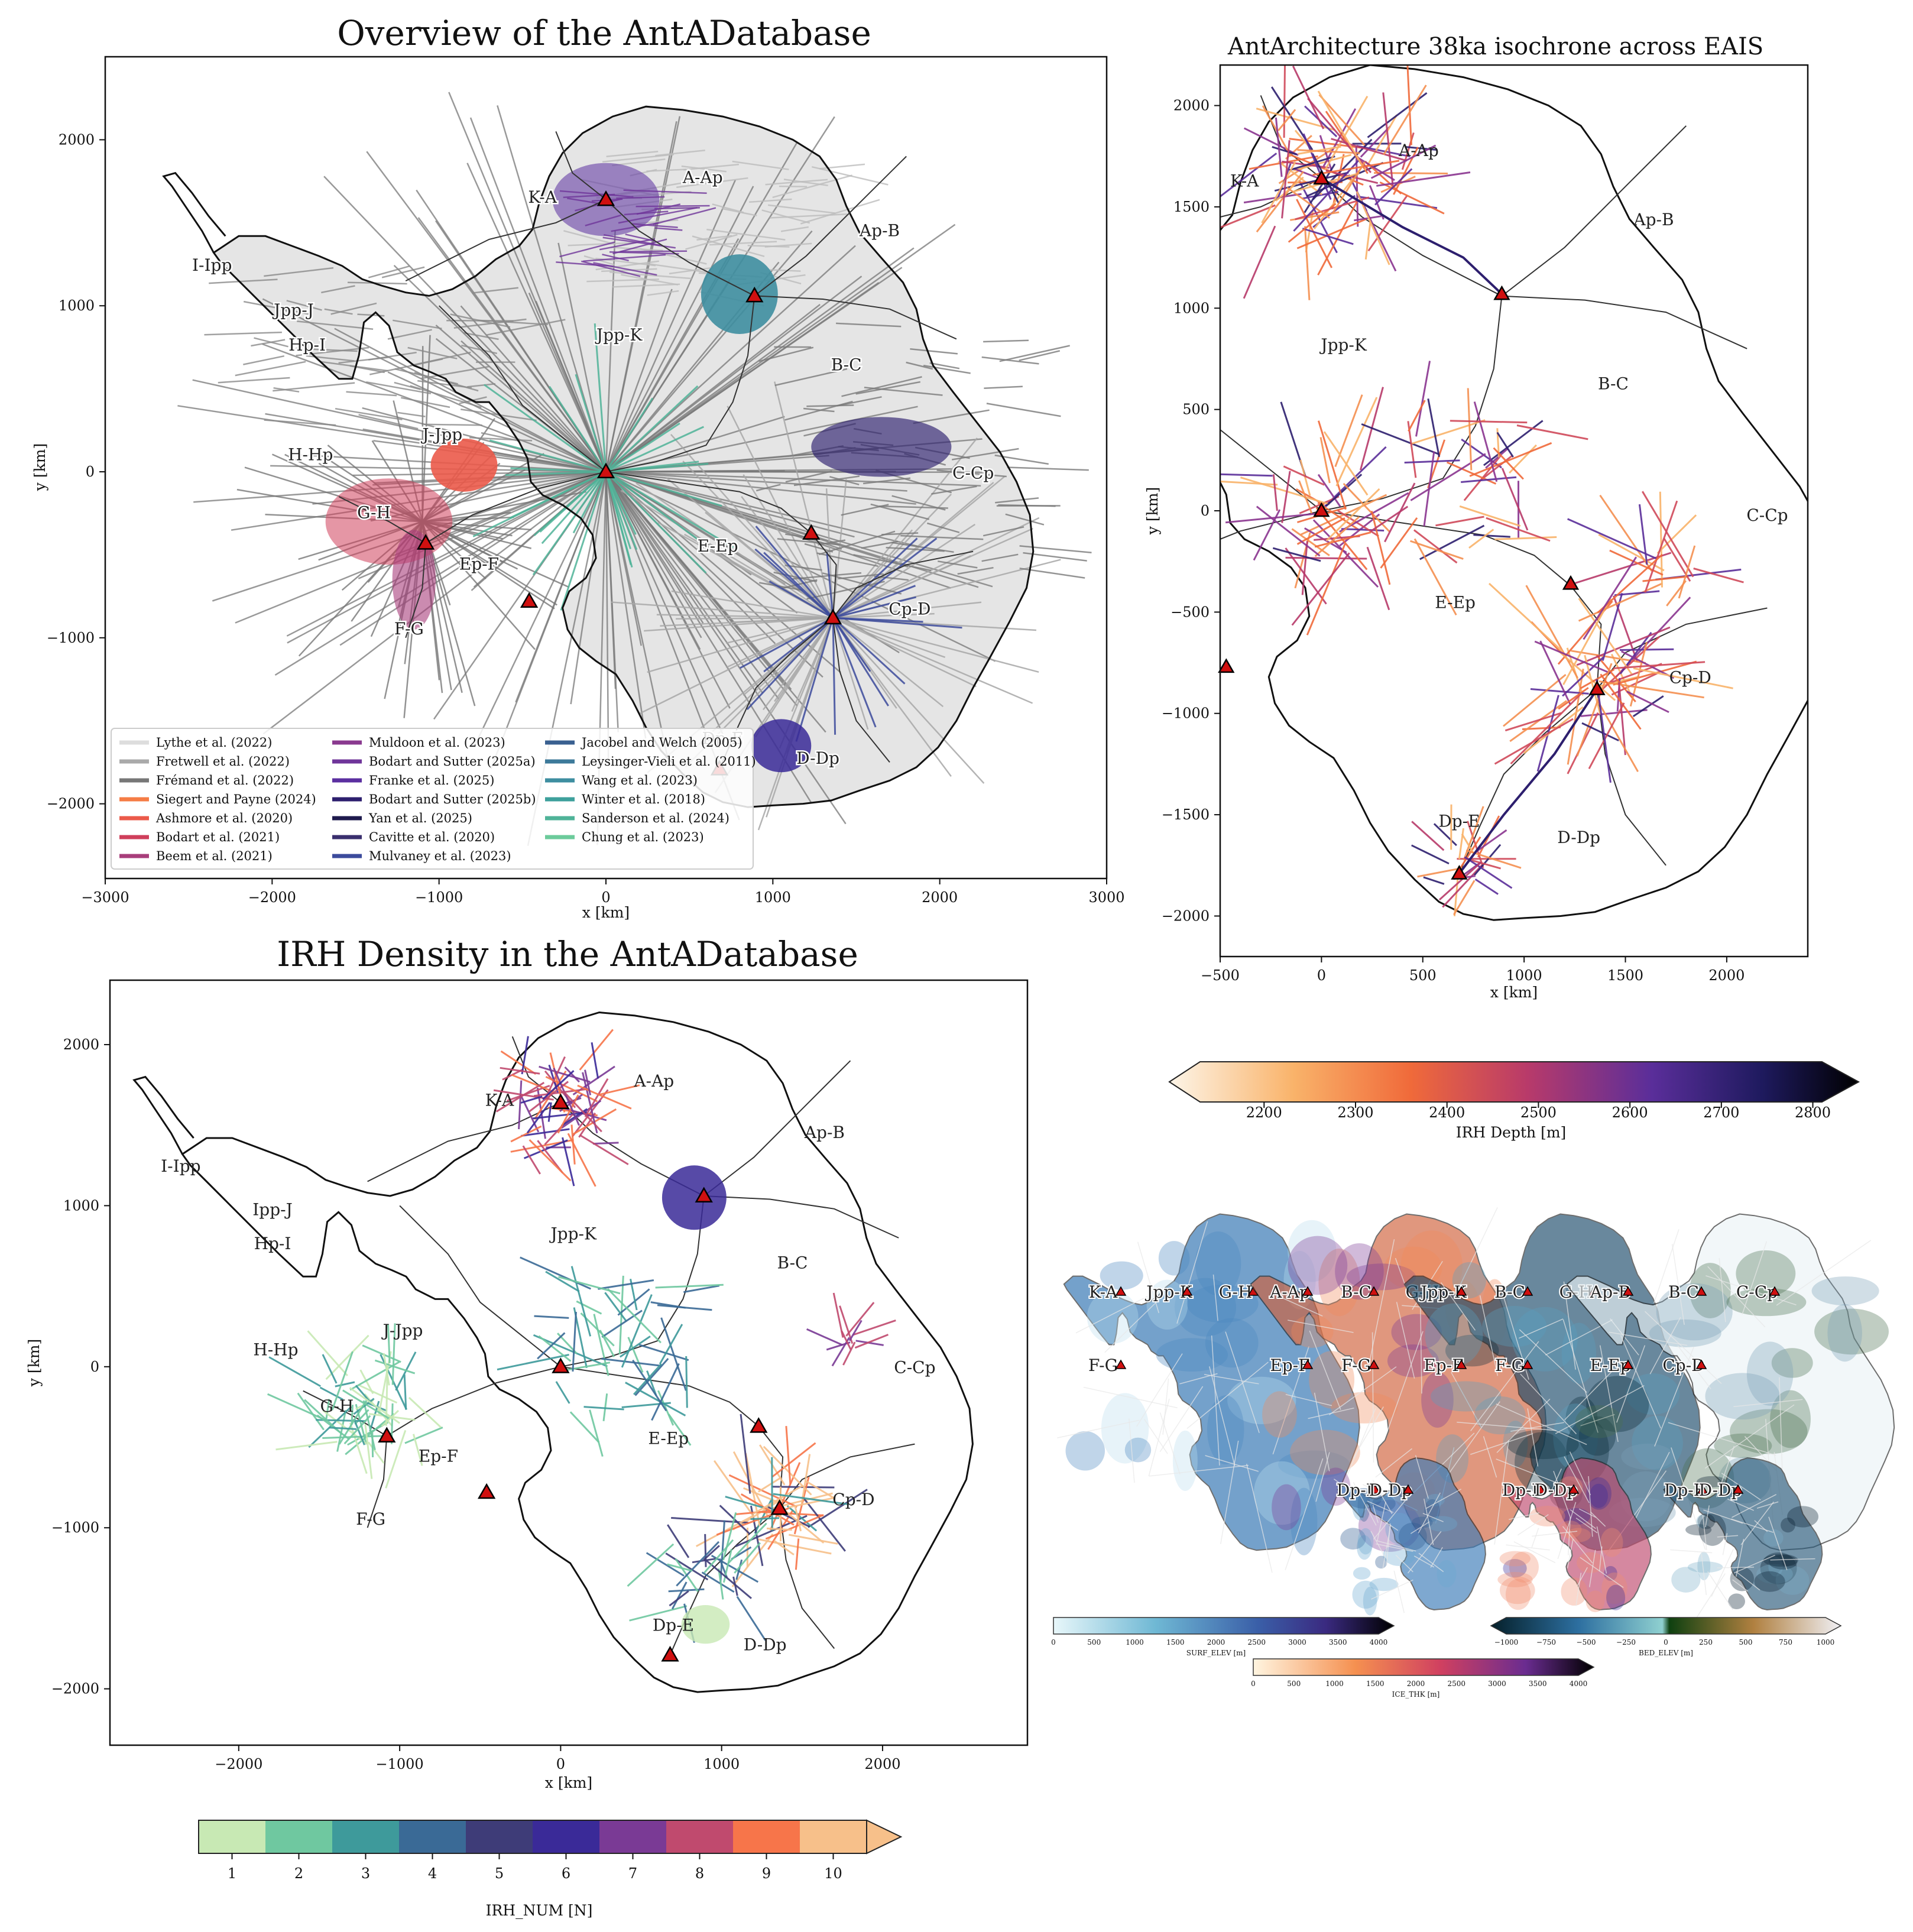 This screenshot has width=1913, height=1932. Describe the element at coordinates (1355, 1112) in the screenshot. I see `colorbar-tick-label: 2300` at that location.